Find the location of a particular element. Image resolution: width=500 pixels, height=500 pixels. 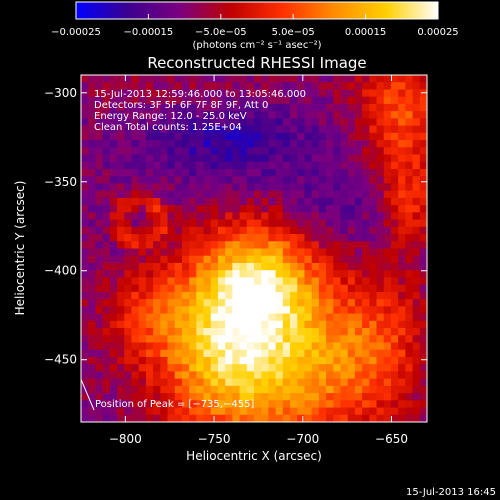

y-axis-label: Heliocentric Y (arcsec) is located at coordinates (20, 248).